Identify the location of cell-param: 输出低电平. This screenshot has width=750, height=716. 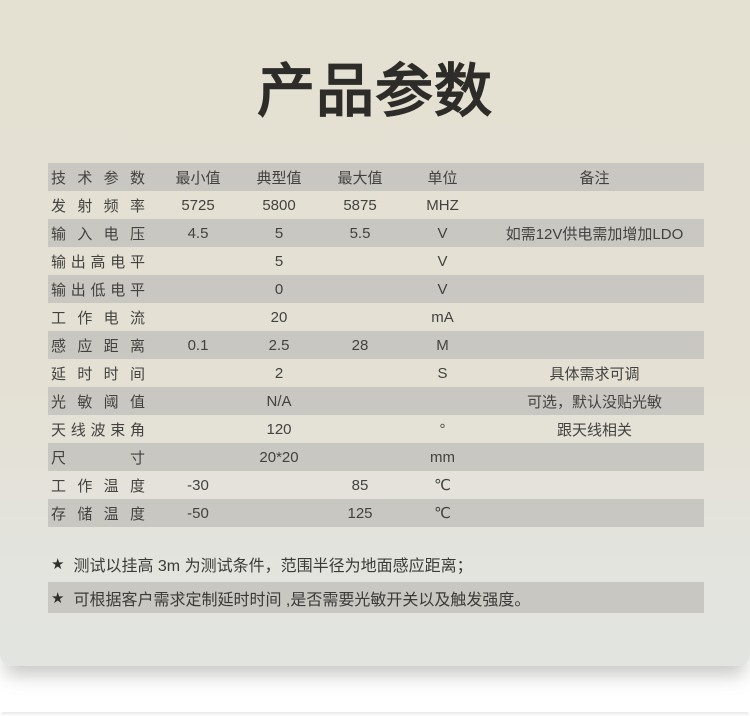
(103, 289).